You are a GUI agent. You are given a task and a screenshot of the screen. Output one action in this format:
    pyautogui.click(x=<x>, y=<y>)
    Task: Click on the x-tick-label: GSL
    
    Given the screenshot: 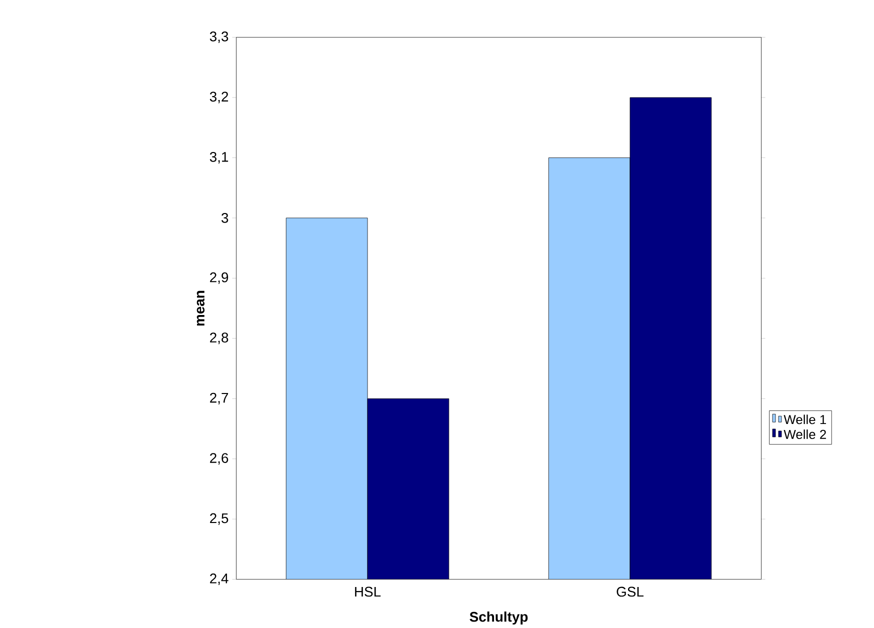 What is the action you would take?
    pyautogui.click(x=630, y=591)
    